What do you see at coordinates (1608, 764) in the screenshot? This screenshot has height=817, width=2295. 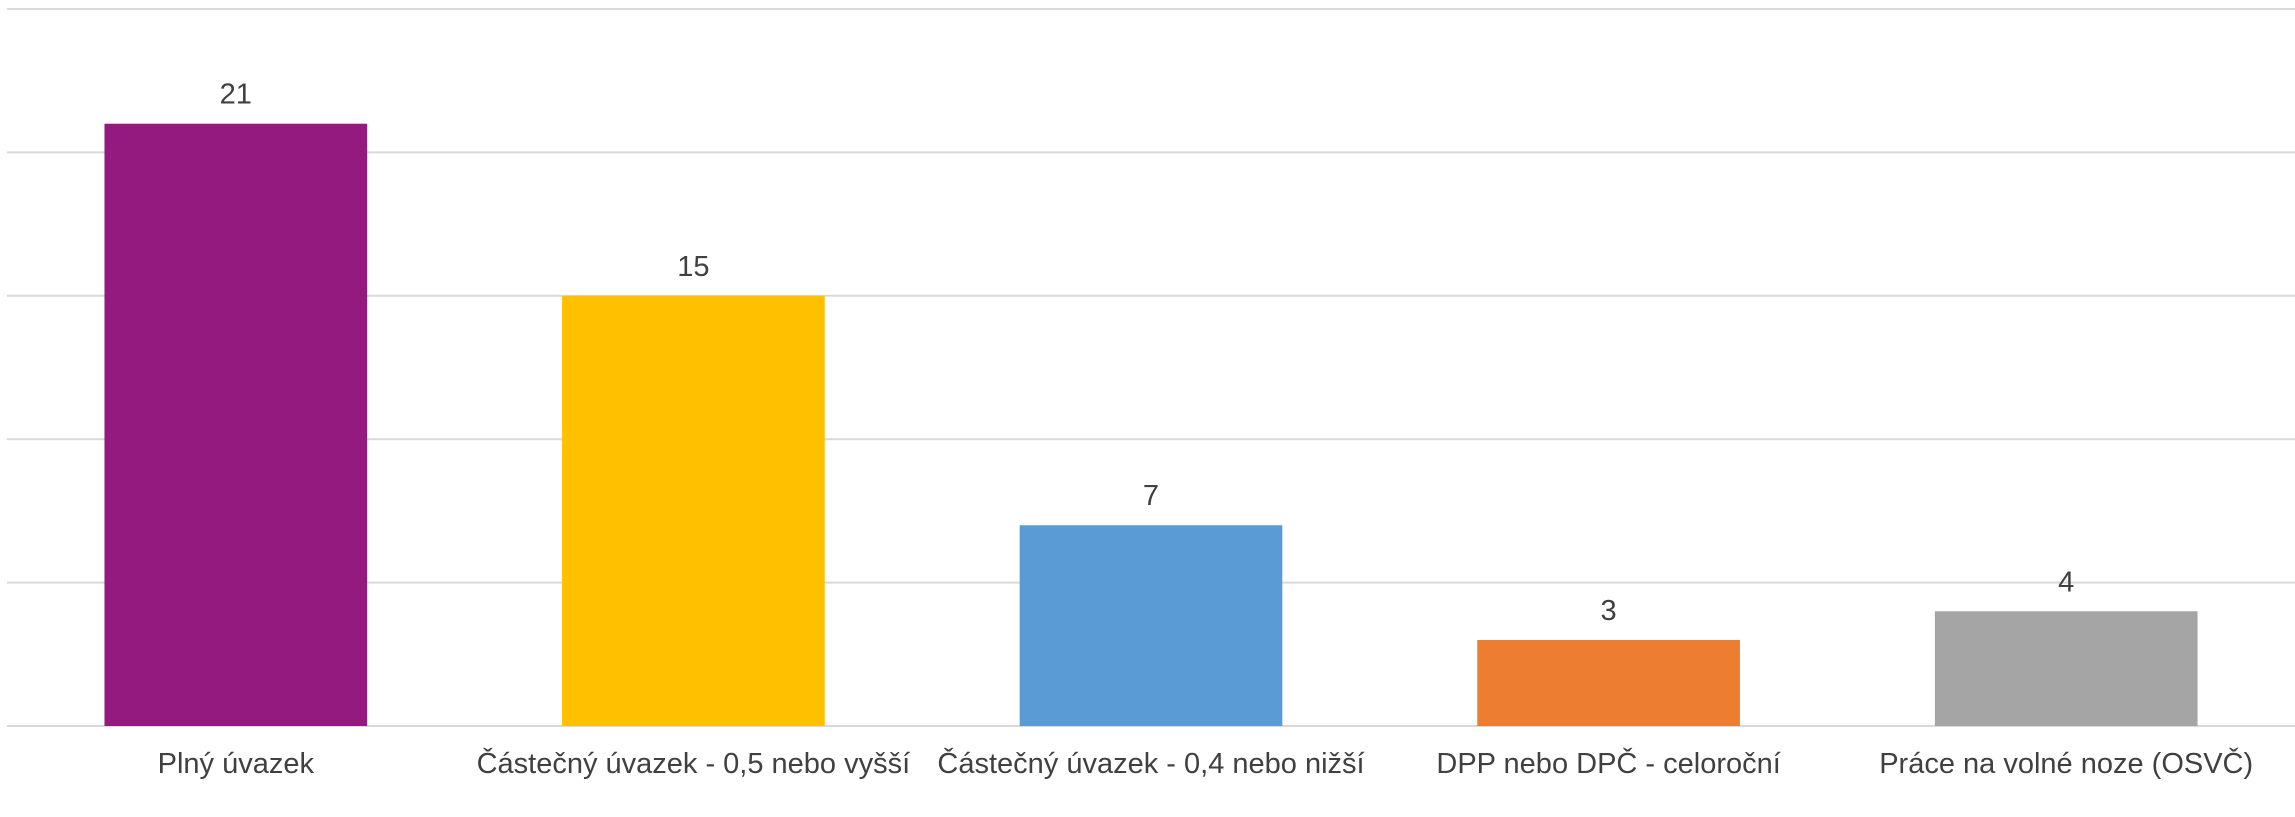 I see `x-tick-label: DPP nebo DPČ - celoroční` at bounding box center [1608, 764].